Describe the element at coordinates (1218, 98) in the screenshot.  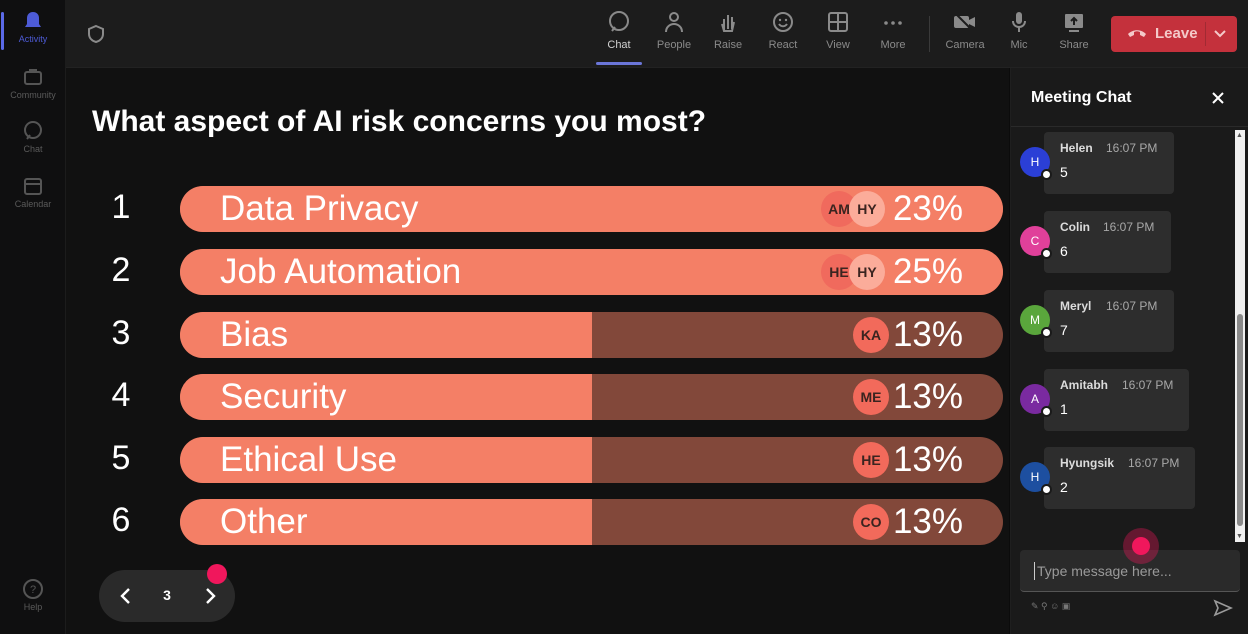
I see `close-icon` at that location.